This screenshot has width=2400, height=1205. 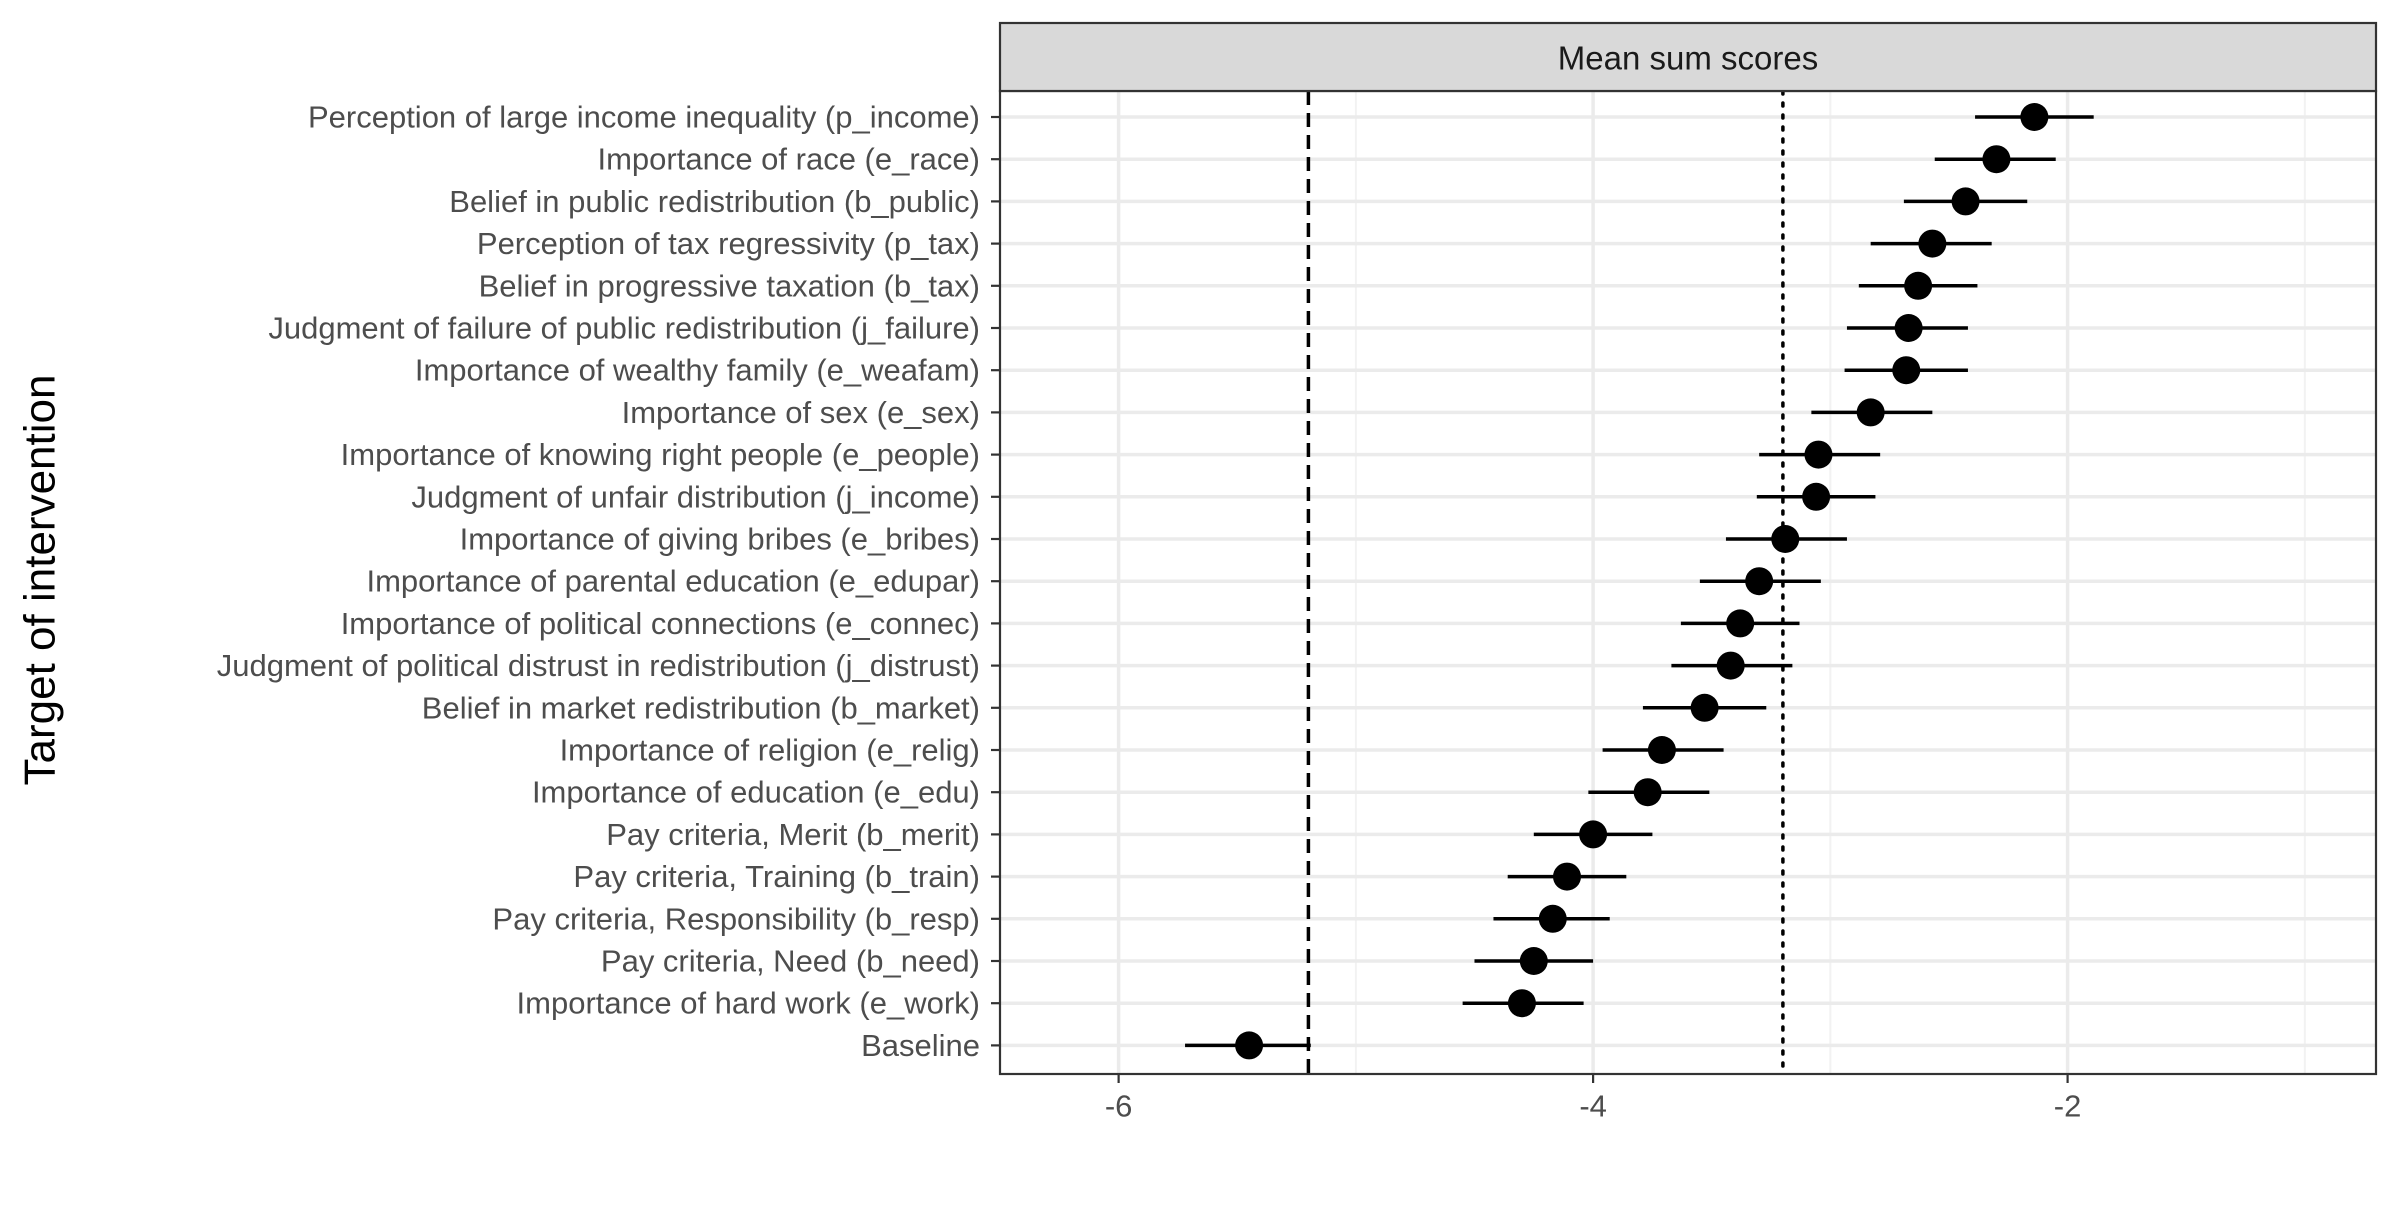 What do you see at coordinates (790, 961) in the screenshot?
I see `y-tick-label: Pay criteria, Need (b_need)` at bounding box center [790, 961].